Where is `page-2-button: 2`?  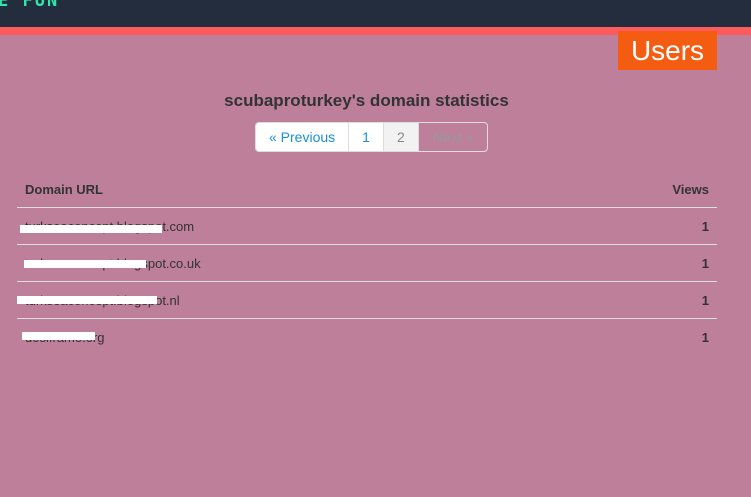 page-2-button: 2 is located at coordinates (401, 137).